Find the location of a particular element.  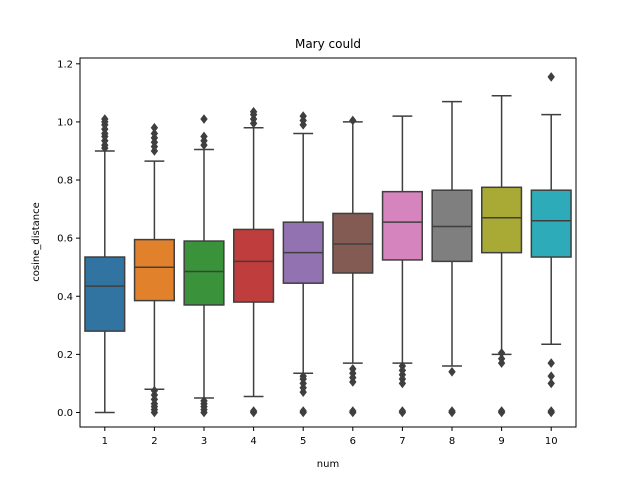

x-tick-label: 4 is located at coordinates (253, 441).